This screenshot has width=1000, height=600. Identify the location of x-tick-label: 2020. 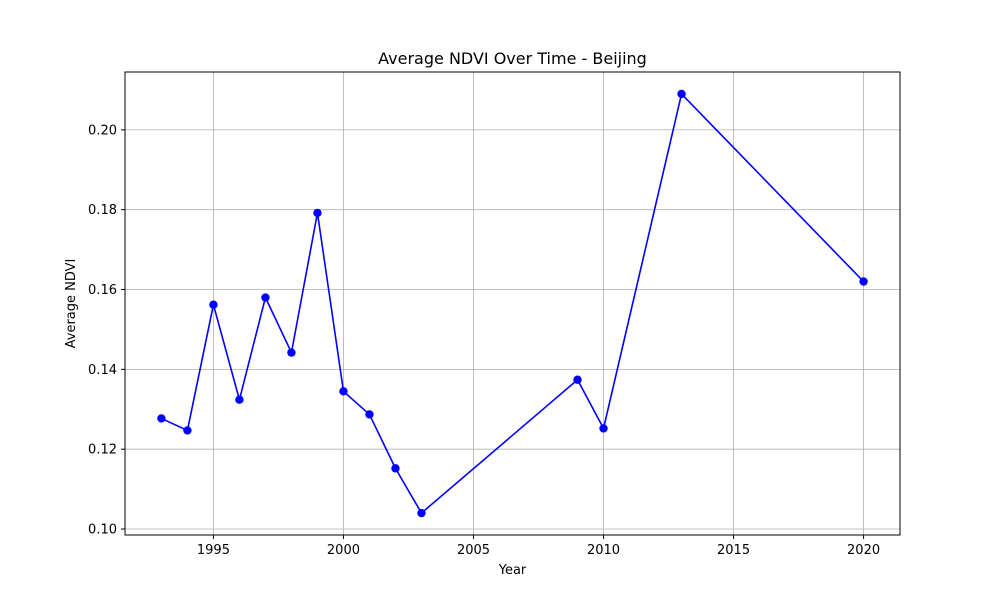
(863, 550).